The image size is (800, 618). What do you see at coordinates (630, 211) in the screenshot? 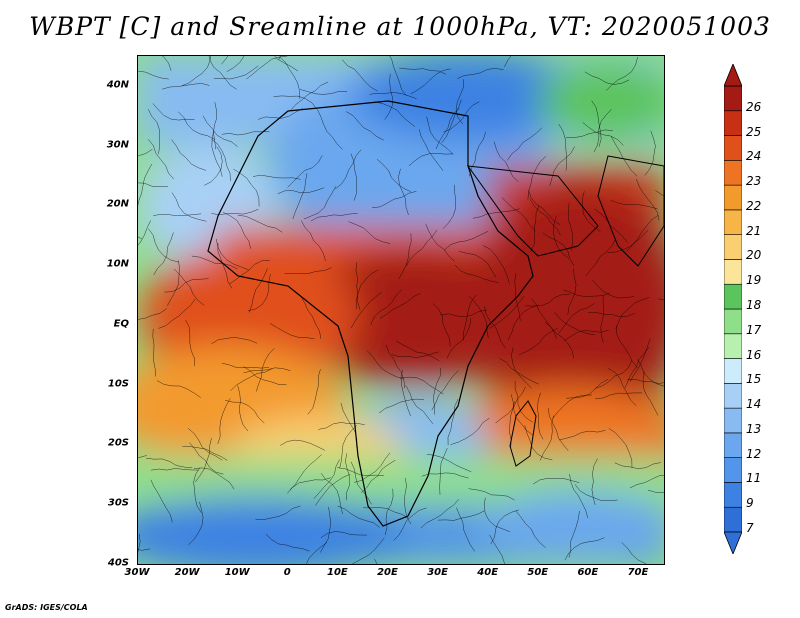
I see `india-coastline` at bounding box center [630, 211].